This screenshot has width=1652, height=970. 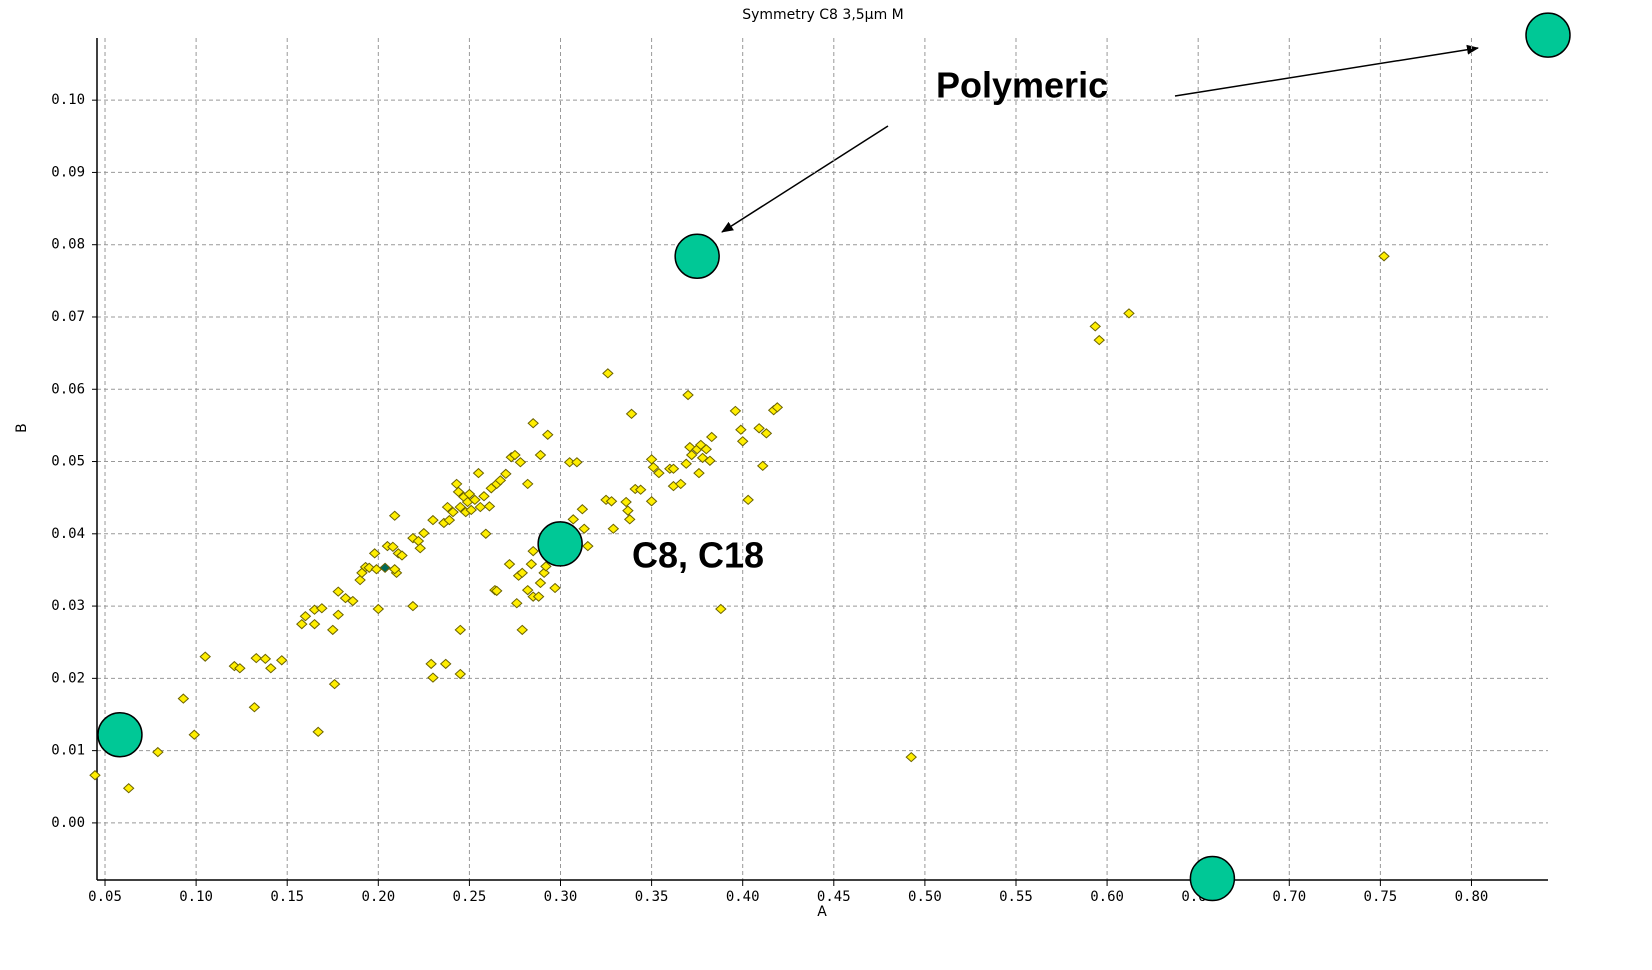 What do you see at coordinates (1289, 897) in the screenshot?
I see `x-tick-label: 0.70` at bounding box center [1289, 897].